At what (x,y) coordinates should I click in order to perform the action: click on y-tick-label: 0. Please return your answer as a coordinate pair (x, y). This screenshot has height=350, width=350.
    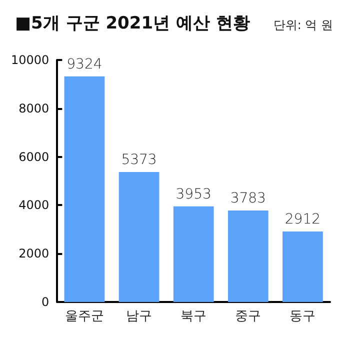
    Looking at the image, I should click on (46, 302).